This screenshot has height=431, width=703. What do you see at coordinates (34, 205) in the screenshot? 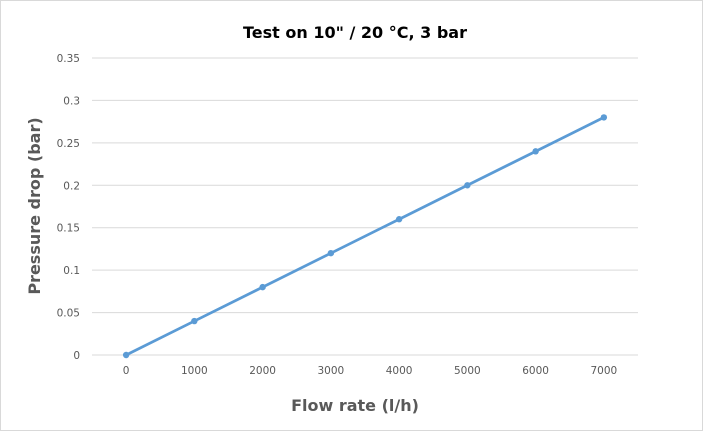
I see `y-axis-label: Pressure drop (bar)` at bounding box center [34, 205].